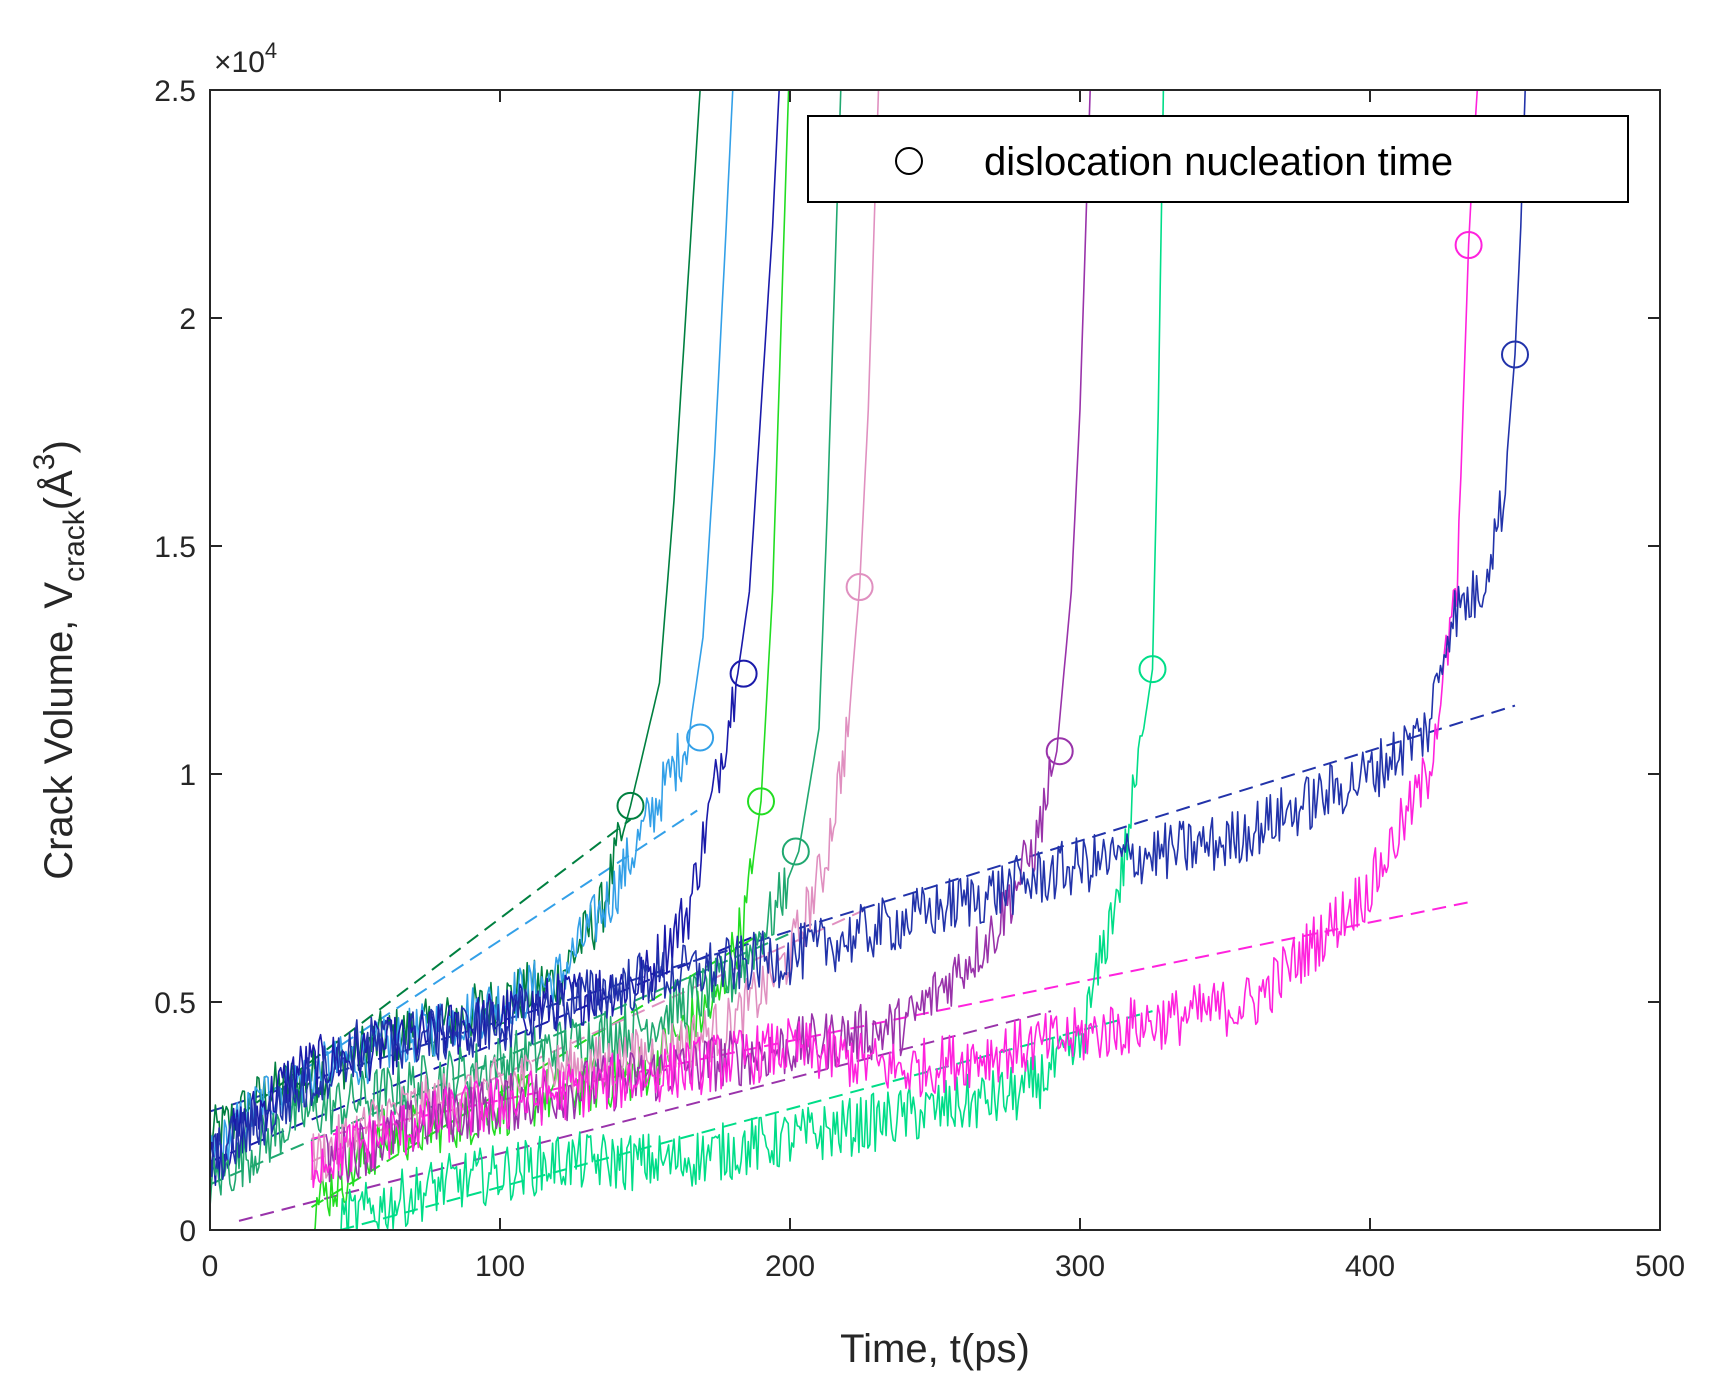  Describe the element at coordinates (935, 1349) in the screenshot. I see `x-axis-label: Time, t(ps)` at that location.